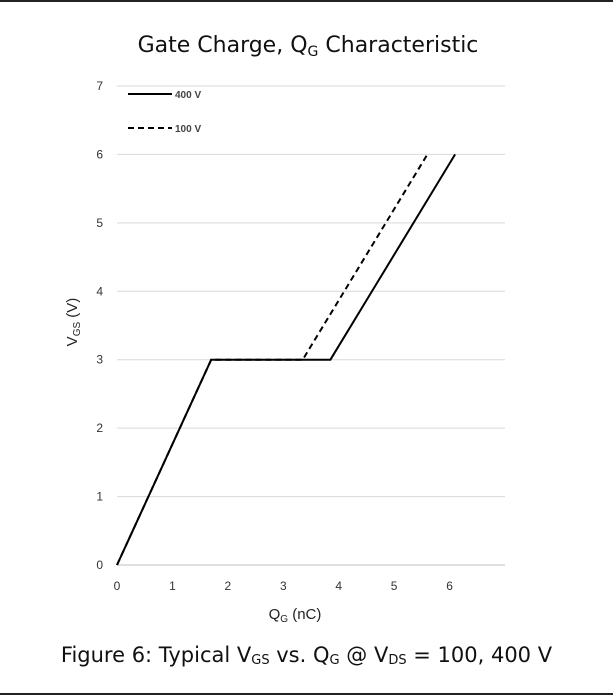  What do you see at coordinates (188, 95) in the screenshot?
I see `legend-label: 400 V` at bounding box center [188, 95].